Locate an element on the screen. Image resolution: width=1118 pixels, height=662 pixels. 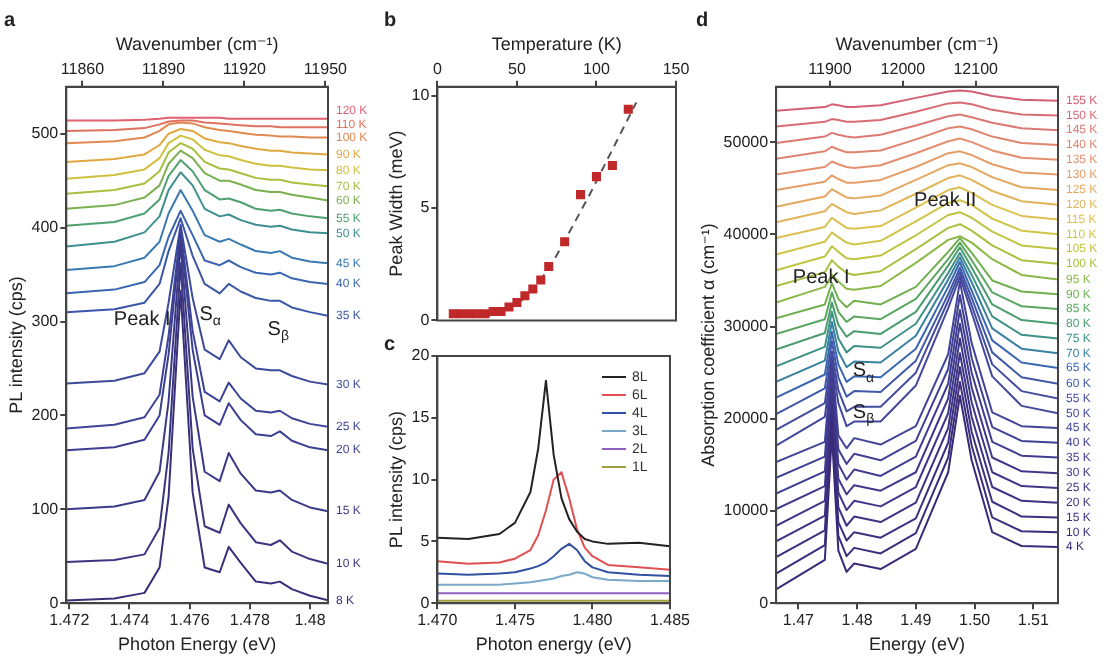
y-tick-label: 400 is located at coordinates (45, 227).